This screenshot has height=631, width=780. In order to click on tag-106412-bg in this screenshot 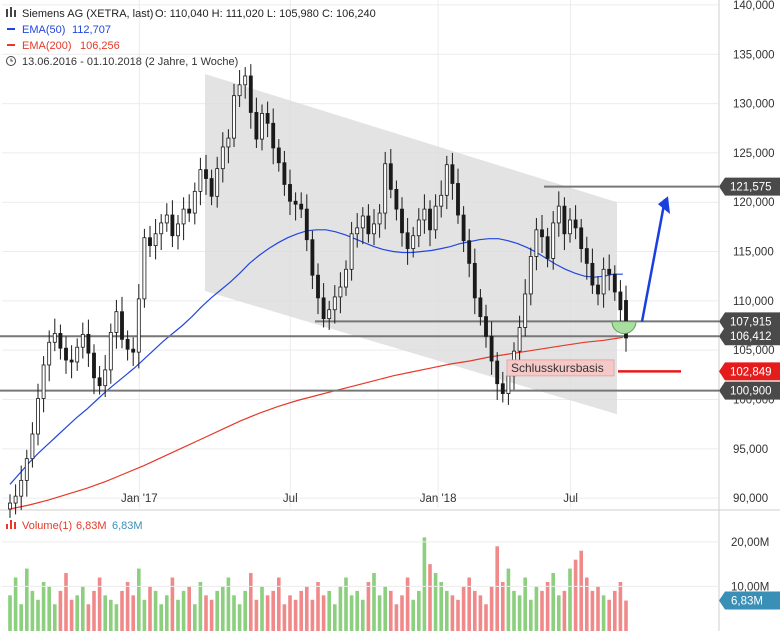, I will do `click(749, 336)`.